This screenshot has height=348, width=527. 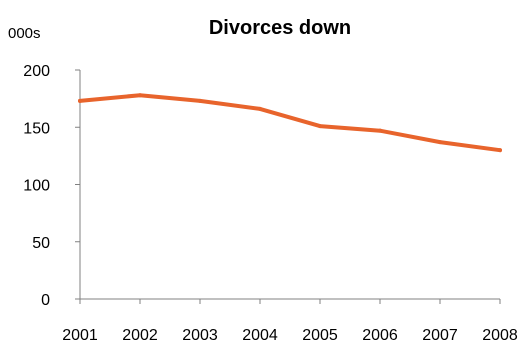 I want to click on data-point-2001, so click(x=80, y=100).